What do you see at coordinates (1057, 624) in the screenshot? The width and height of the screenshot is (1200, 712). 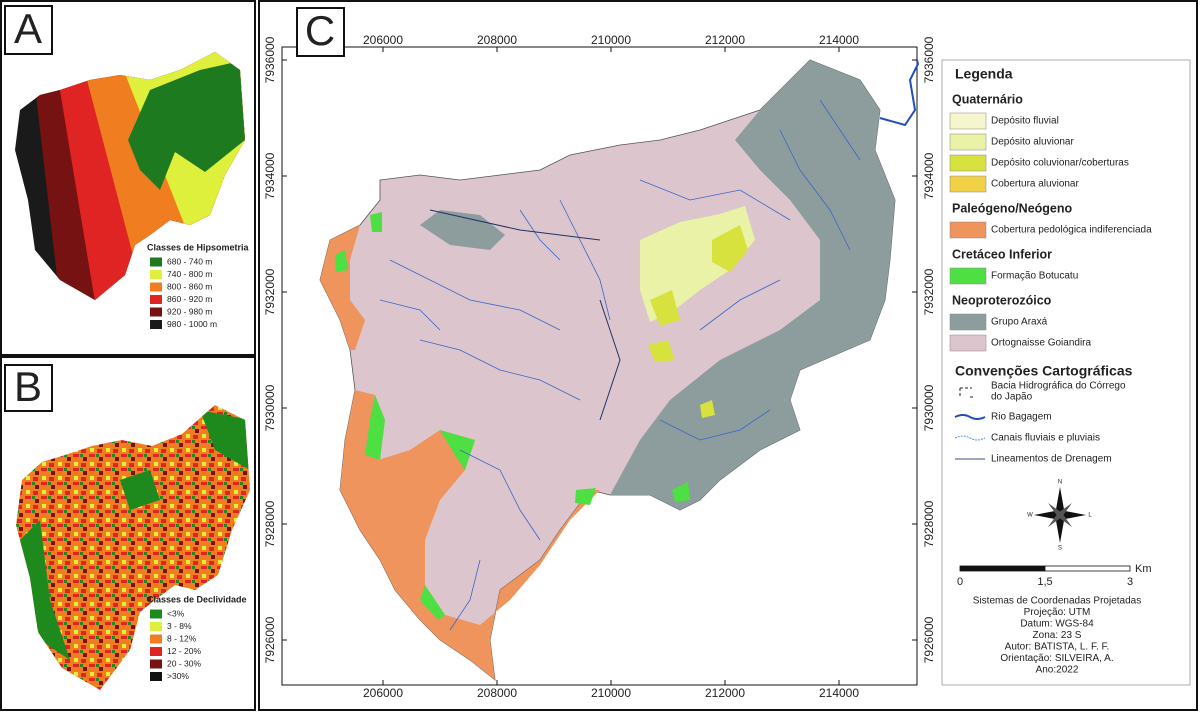 I see `credit-line: Datum: WGS-84` at bounding box center [1057, 624].